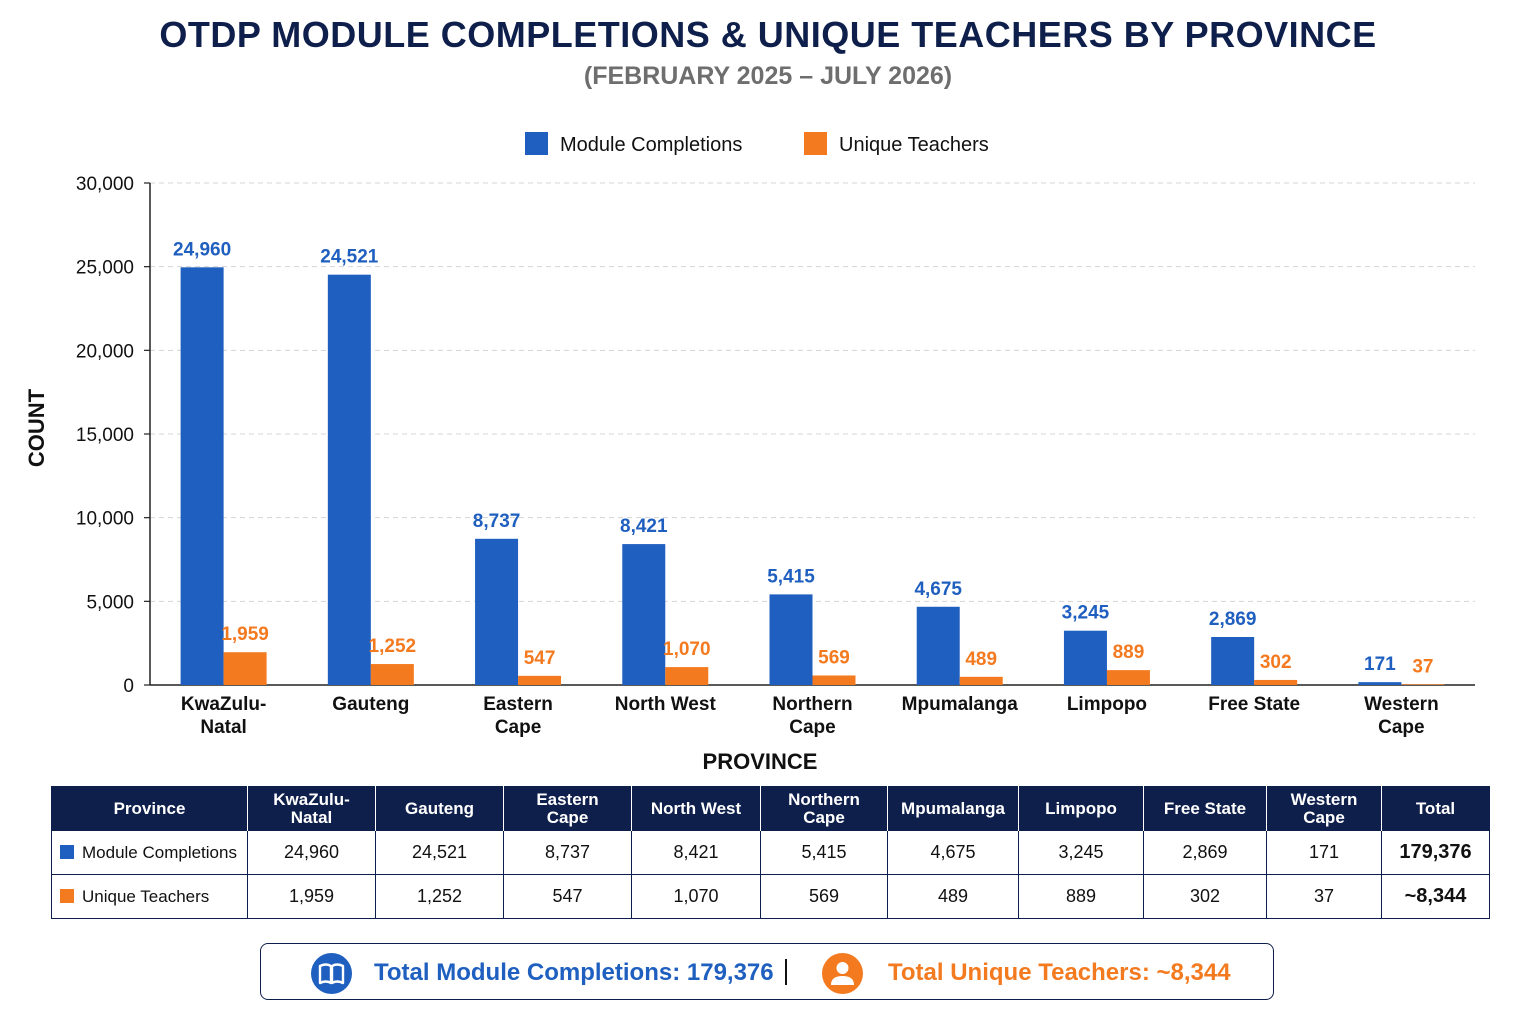 The width and height of the screenshot is (1536, 1024). I want to click on data-label-teachers: 1,252, so click(393, 646).